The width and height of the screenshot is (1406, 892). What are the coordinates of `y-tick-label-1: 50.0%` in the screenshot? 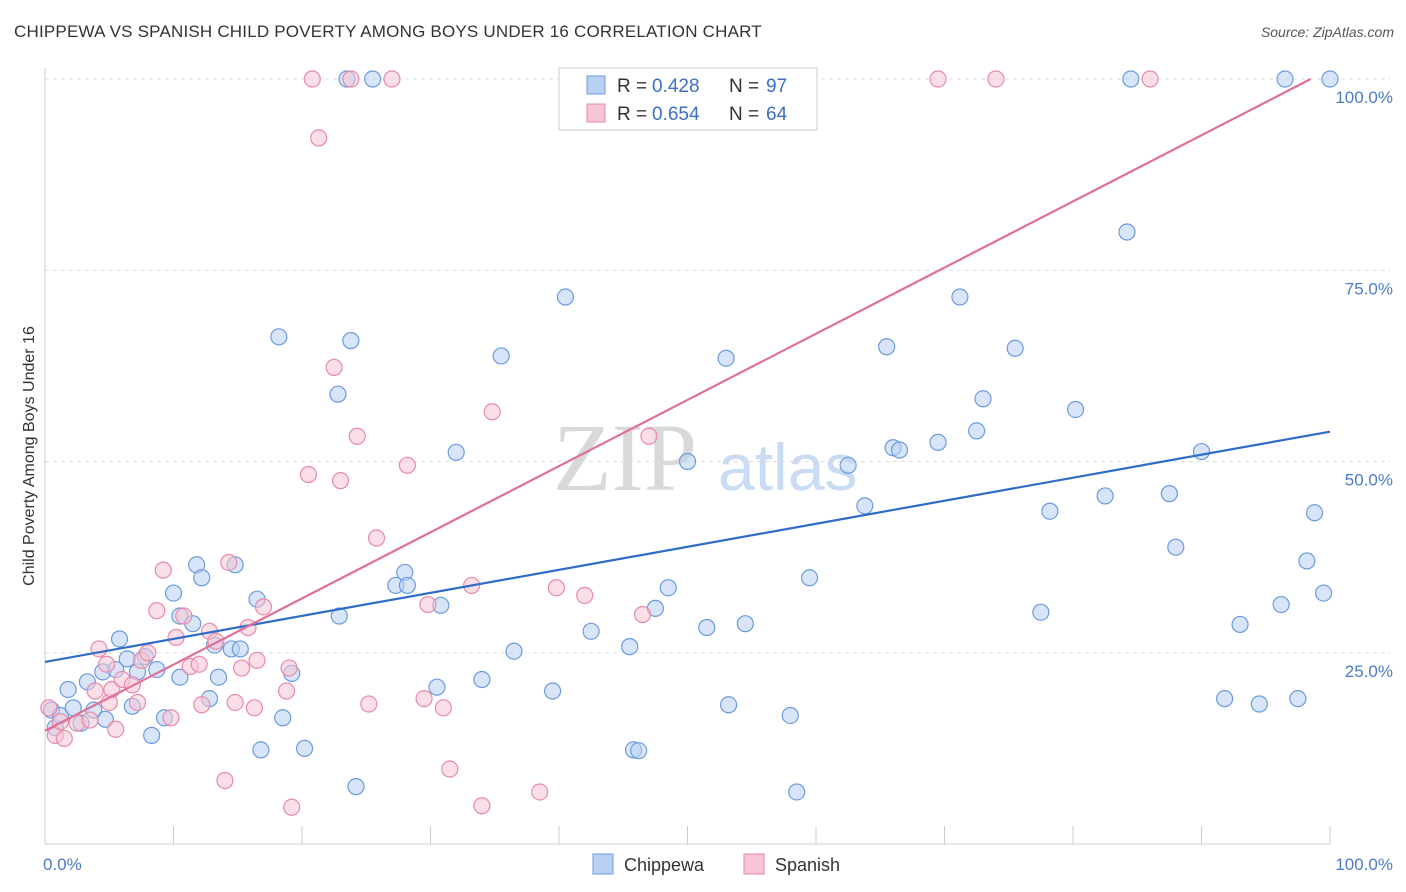 It's located at (1369, 480).